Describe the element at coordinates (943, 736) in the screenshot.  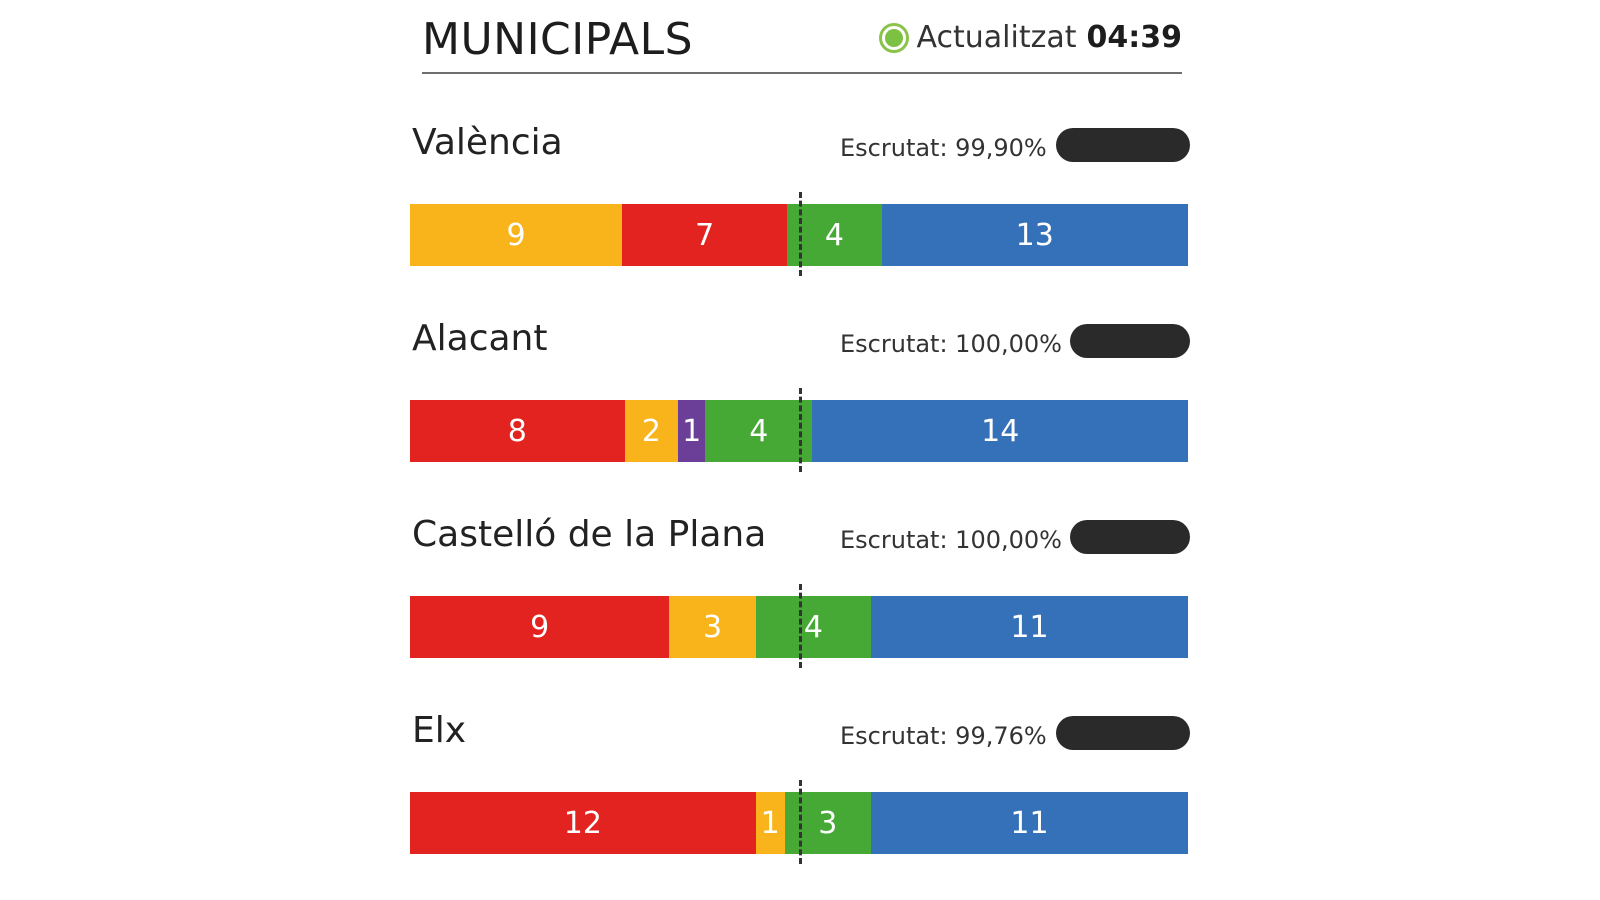
I see `scrutiny-percentage: Escrutat: 99,76%` at that location.